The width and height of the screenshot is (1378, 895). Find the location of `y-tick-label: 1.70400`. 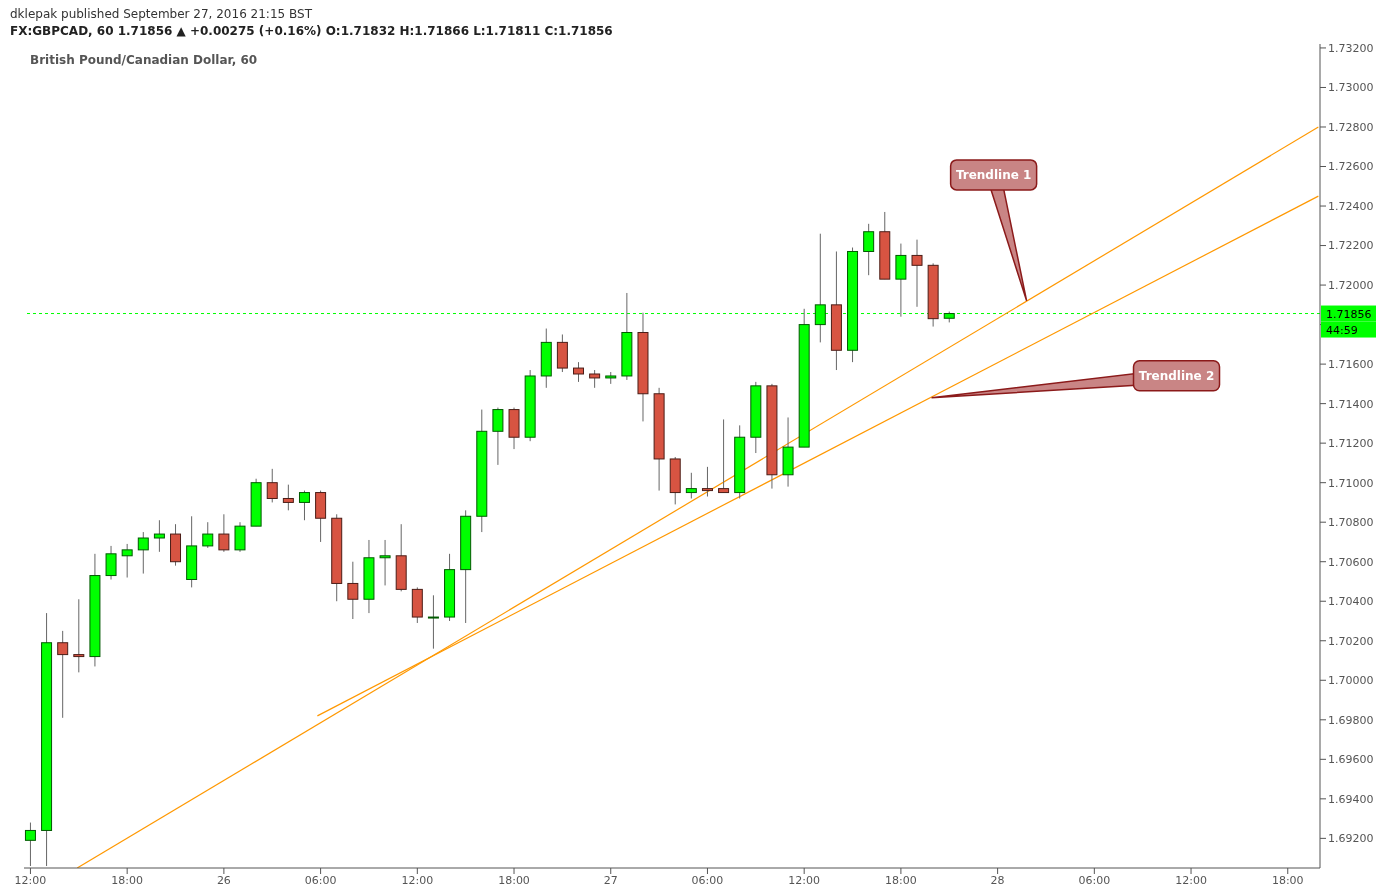

y-tick-label: 1.70400 is located at coordinates (1351, 602).